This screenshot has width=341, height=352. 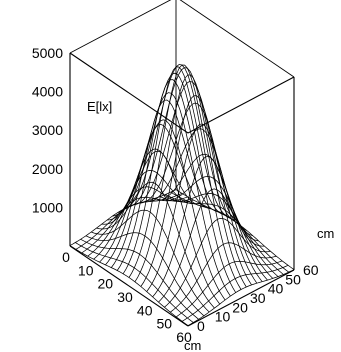 I want to click on z-tick-label: 3000, so click(x=47, y=130).